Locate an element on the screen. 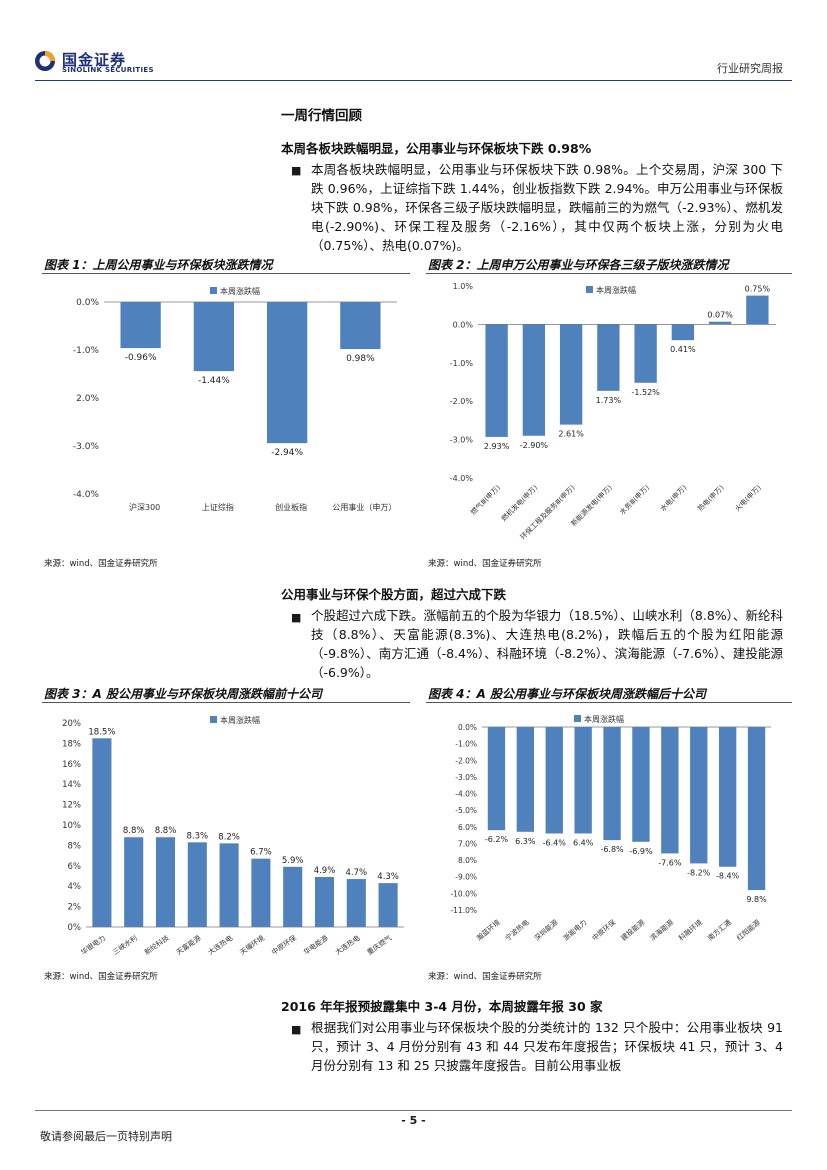 This screenshot has height=1170, width=827. y-tick-label: -10.0% is located at coordinates (463, 893).